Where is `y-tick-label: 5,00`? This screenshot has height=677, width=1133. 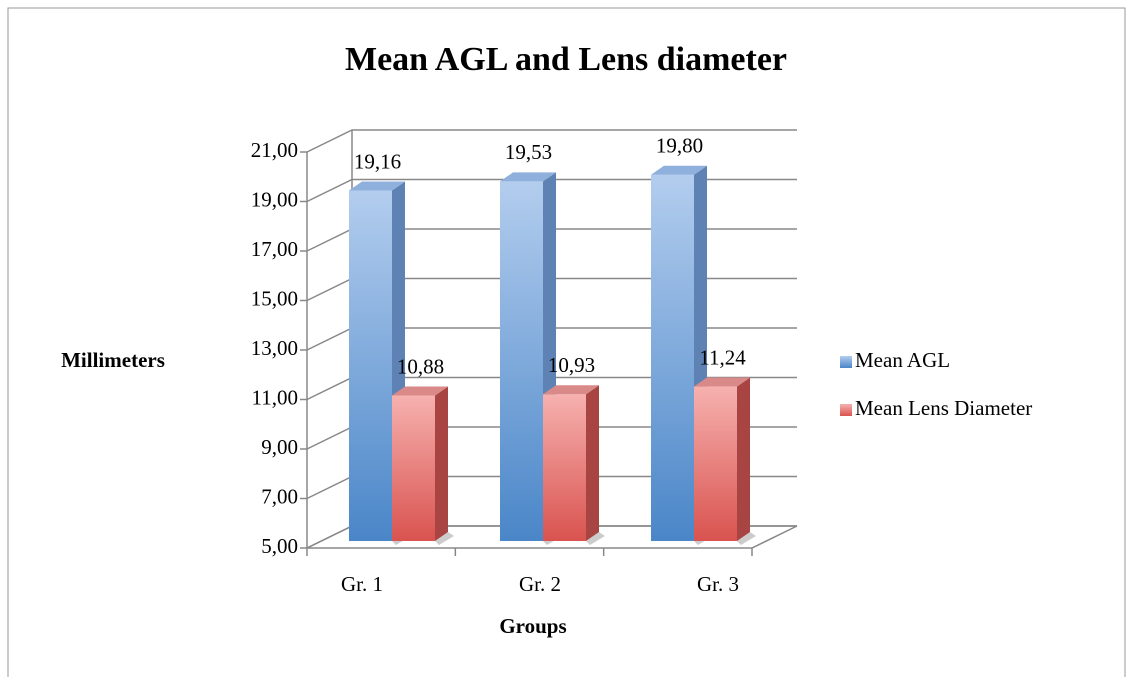
y-tick-label: 5,00 is located at coordinates (279, 546).